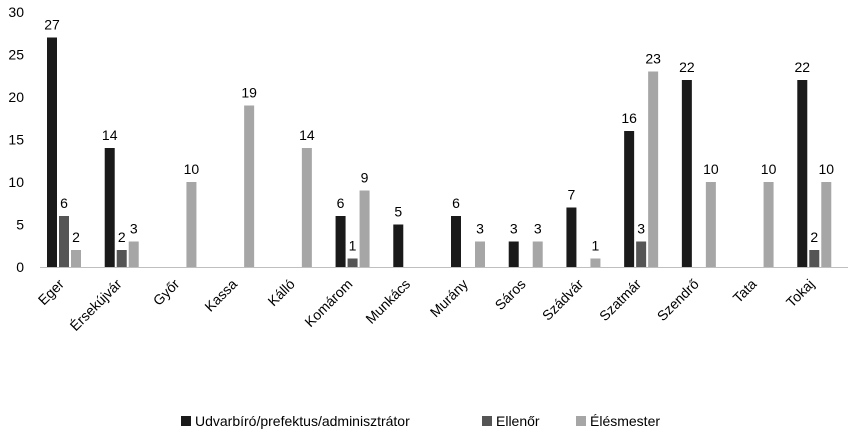  Describe the element at coordinates (134, 229) in the screenshot. I see `data-label-2-1: 3` at that location.